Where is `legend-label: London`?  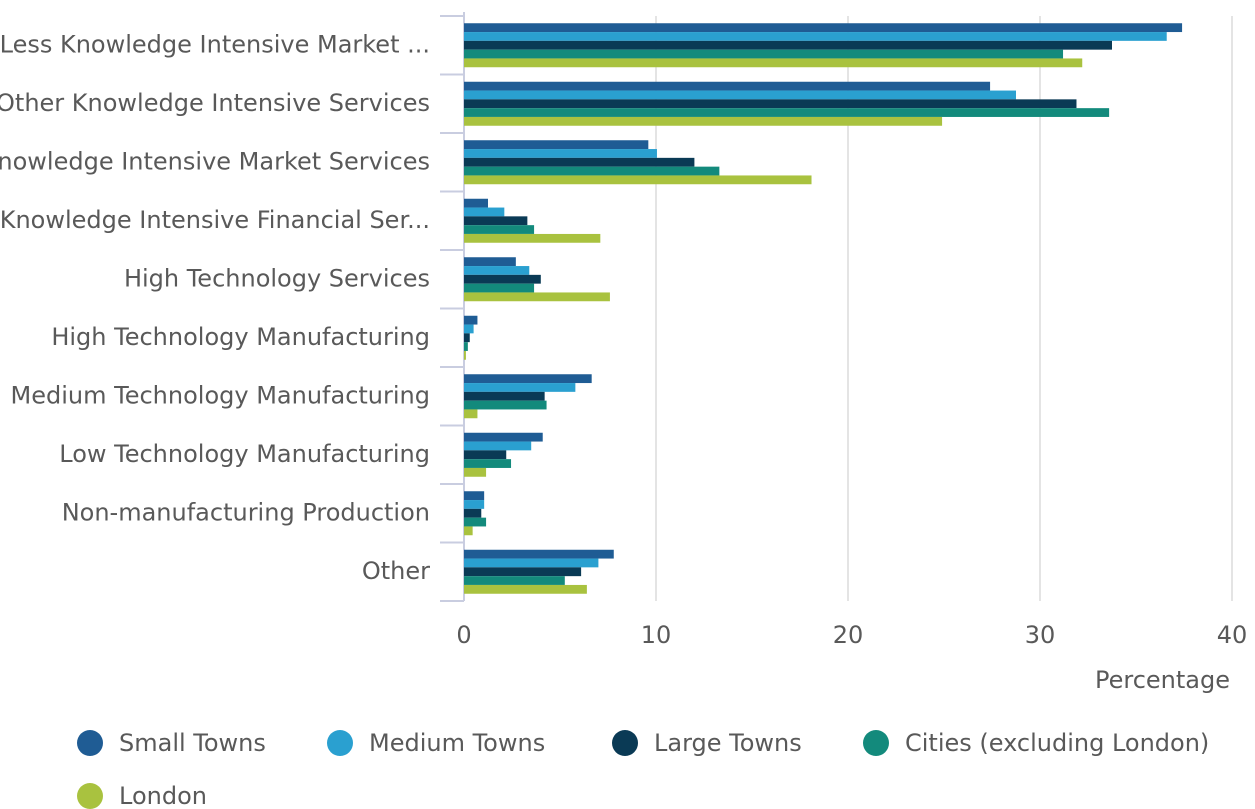
legend-label: London is located at coordinates (163, 795).